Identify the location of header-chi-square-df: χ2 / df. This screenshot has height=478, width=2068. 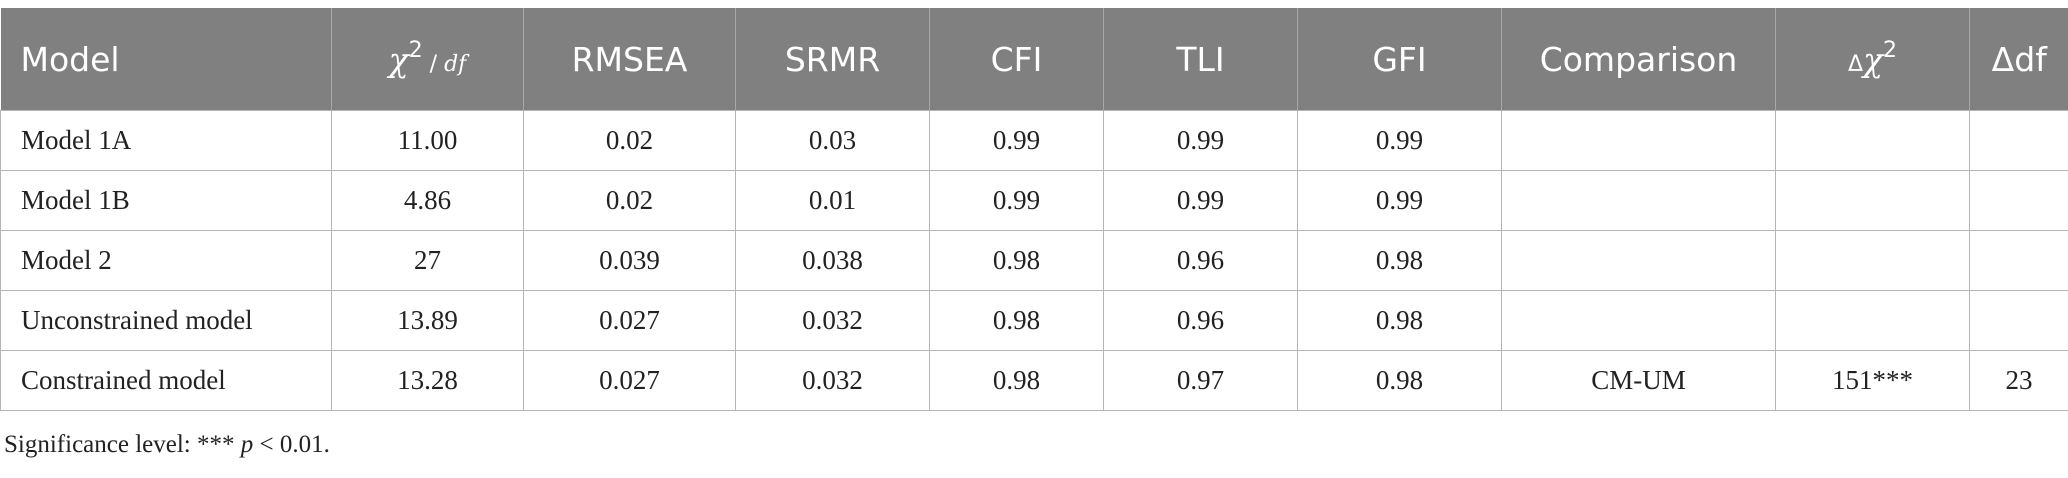
(427, 59).